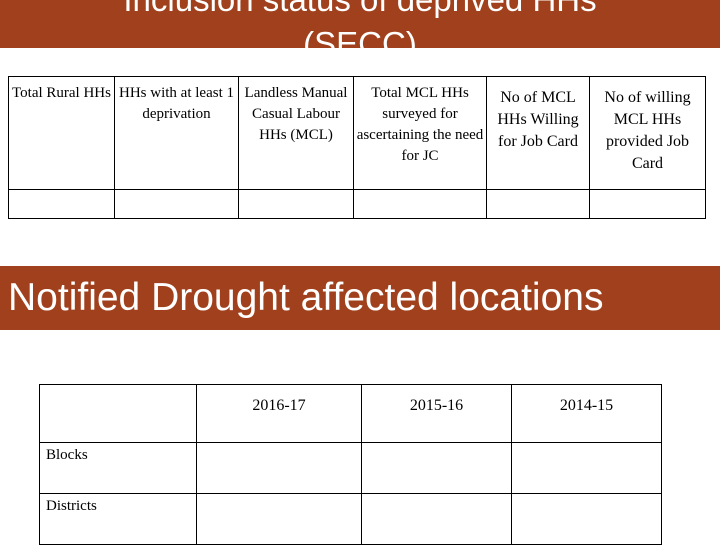  What do you see at coordinates (296, 133) in the screenshot?
I see `header-landless-mcl-hhs: Landless Manual Casual Labour HHs (MCL)` at bounding box center [296, 133].